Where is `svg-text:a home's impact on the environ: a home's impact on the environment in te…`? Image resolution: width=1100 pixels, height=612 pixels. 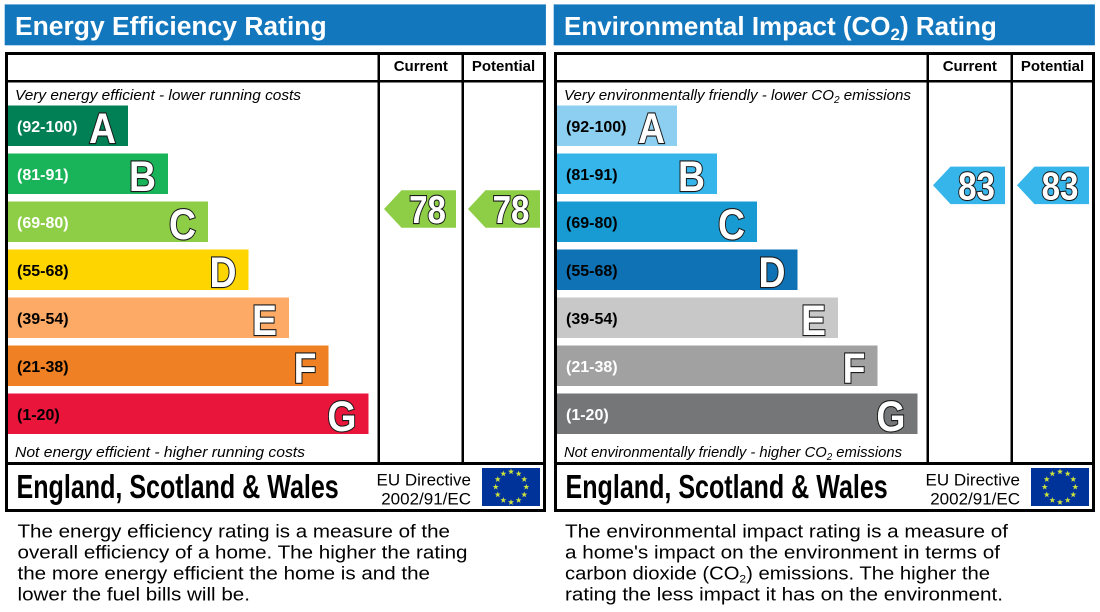
svg-text:a home's impact on the environ: a home's impact on the environment in te… is located at coordinates (783, 552).